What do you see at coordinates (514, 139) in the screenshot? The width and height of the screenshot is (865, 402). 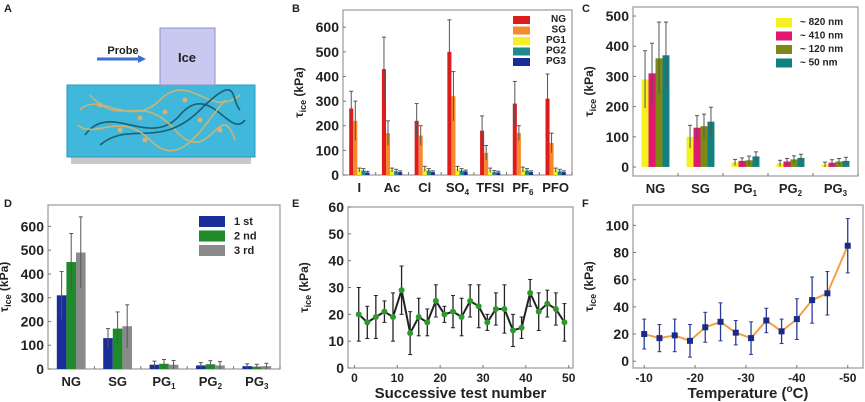 I see `bar-NG-PF6` at bounding box center [514, 139].